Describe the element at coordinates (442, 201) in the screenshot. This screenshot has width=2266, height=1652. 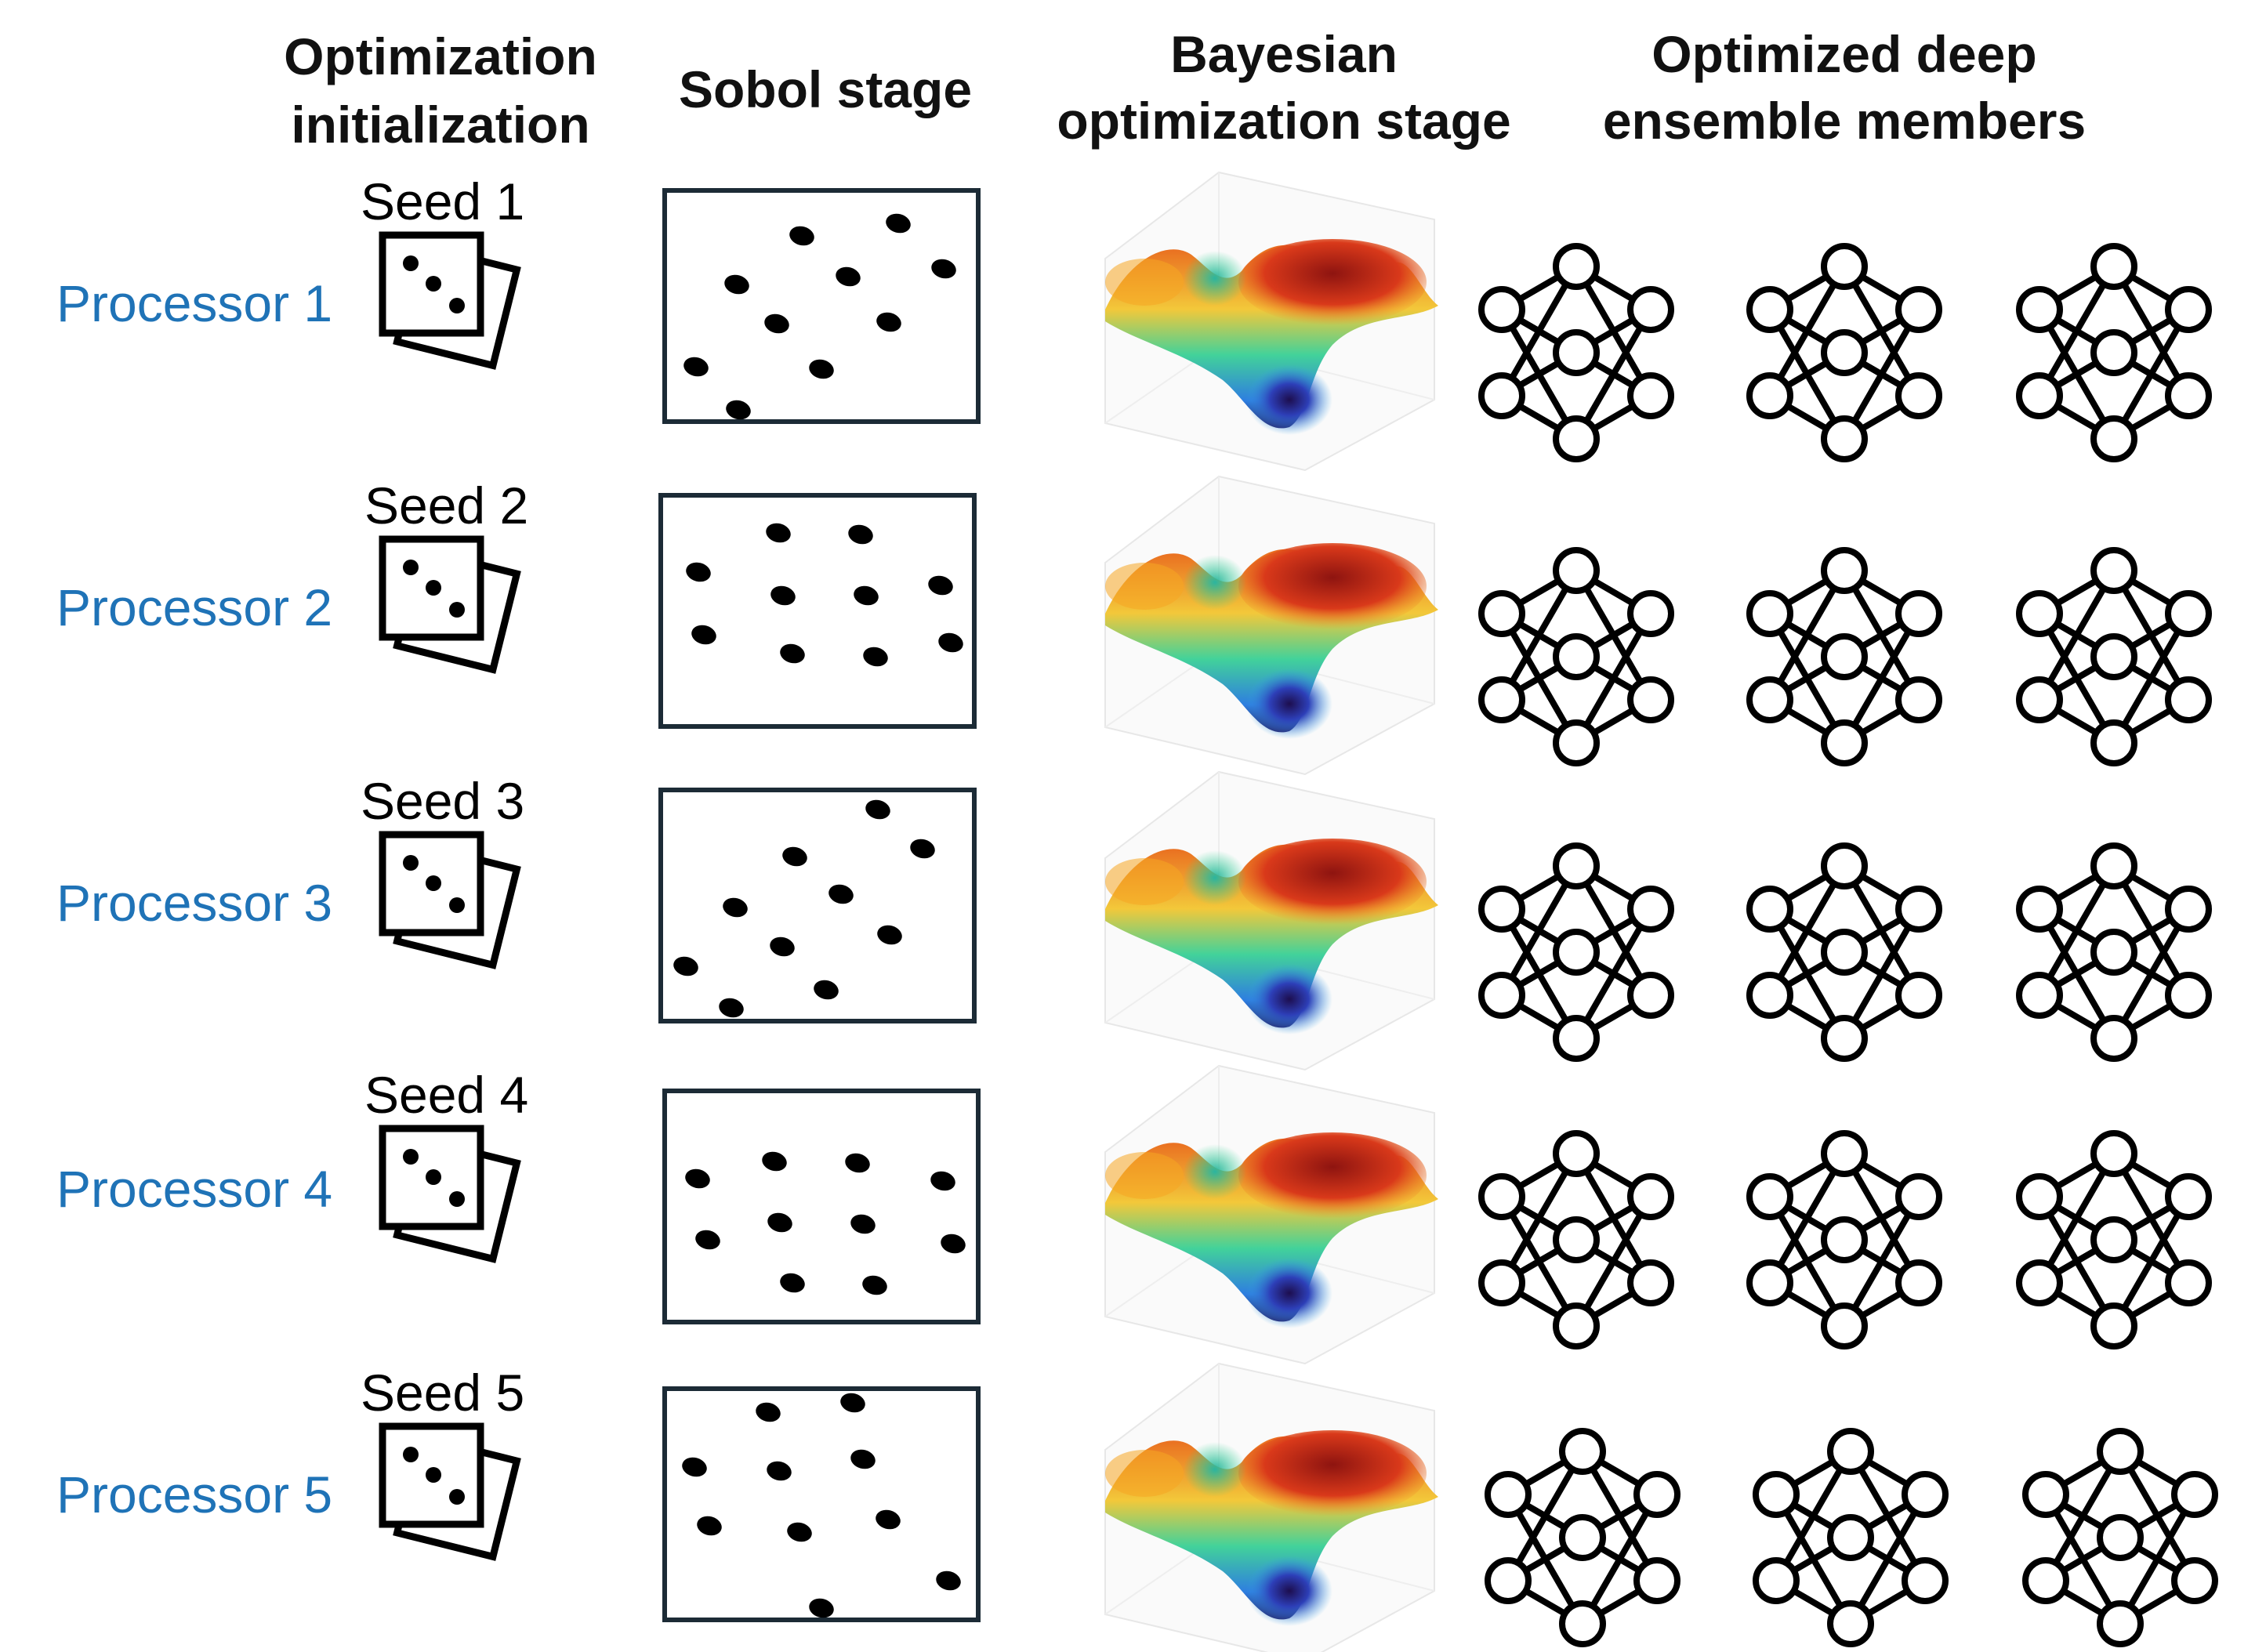
I see `seed-label: Seed 1` at that location.